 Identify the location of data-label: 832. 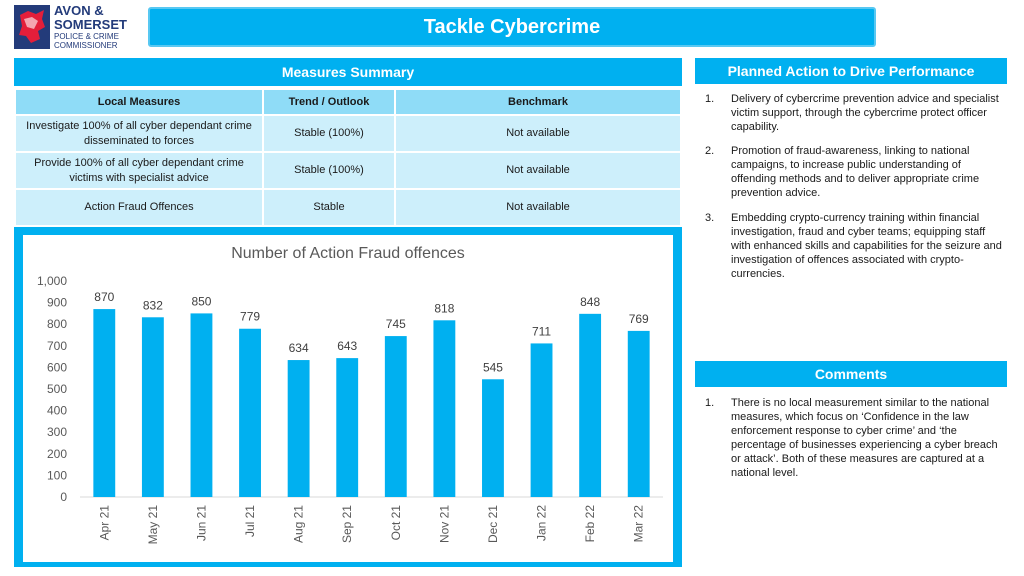
(153, 305).